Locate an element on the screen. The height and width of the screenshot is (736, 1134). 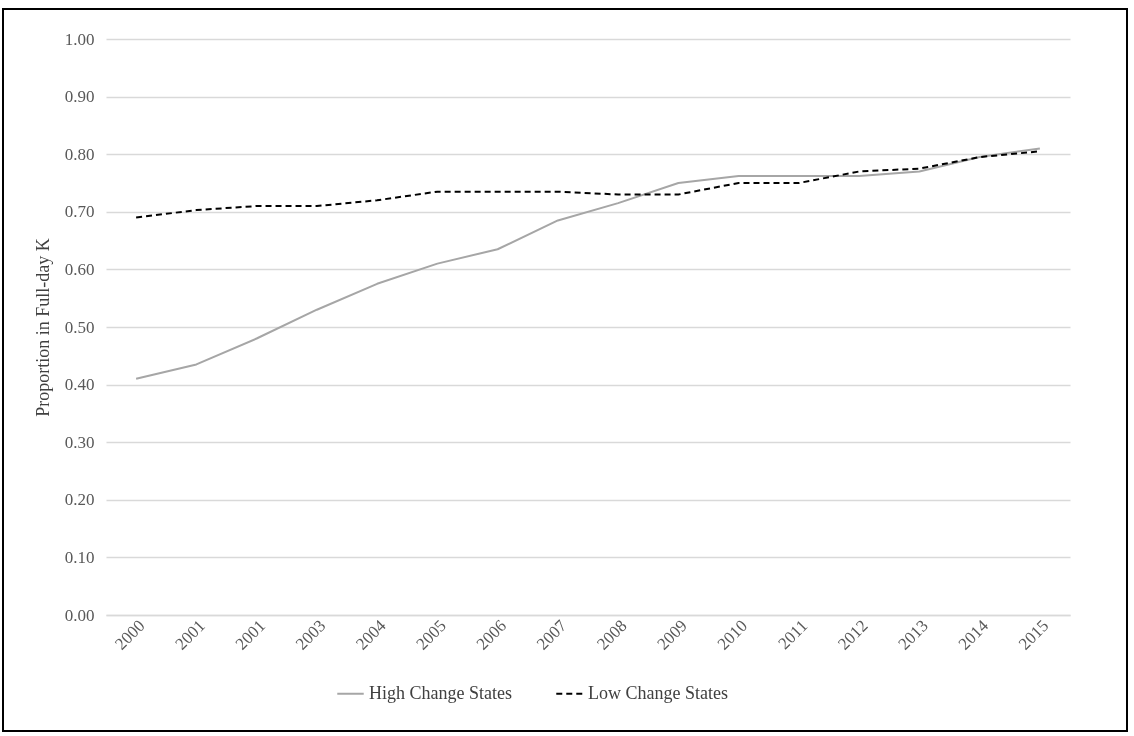
y-tick-label: 0.00 is located at coordinates (79, 615).